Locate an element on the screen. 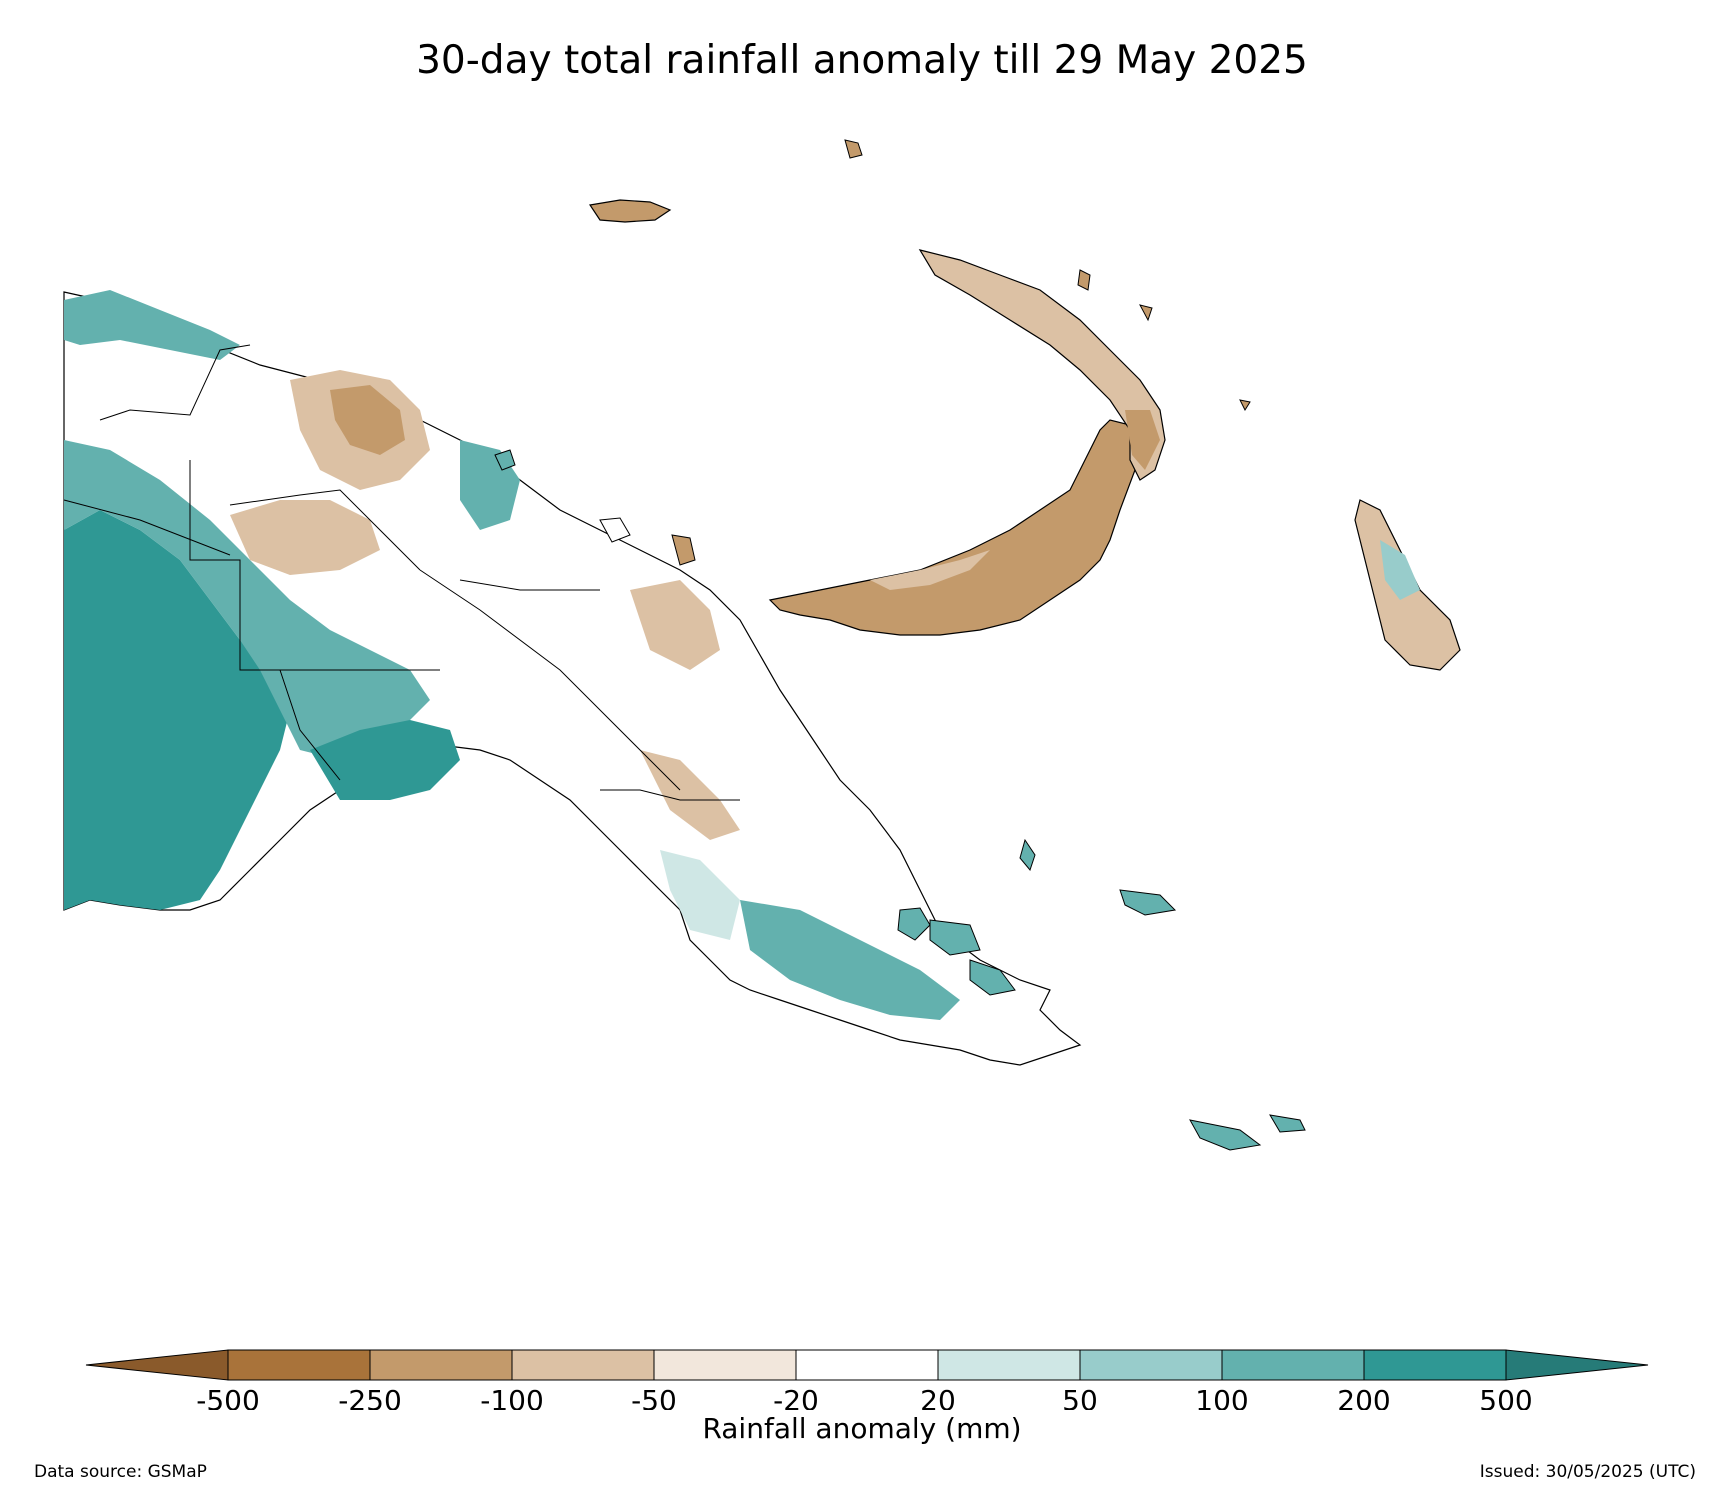  colorbar-extend-high is located at coordinates (1577, 1365).